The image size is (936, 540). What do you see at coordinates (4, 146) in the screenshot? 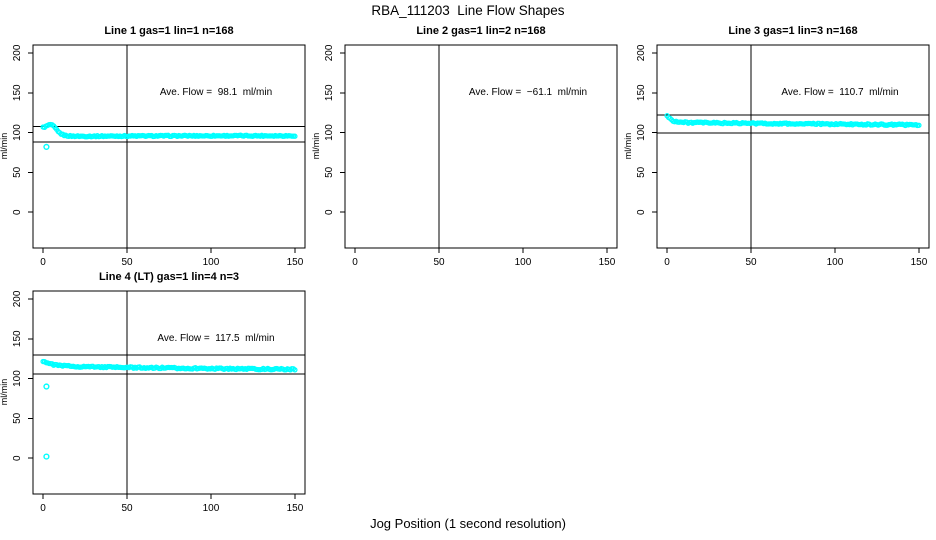
I see `y-axis-label-line1: ml/min` at bounding box center [4, 146].